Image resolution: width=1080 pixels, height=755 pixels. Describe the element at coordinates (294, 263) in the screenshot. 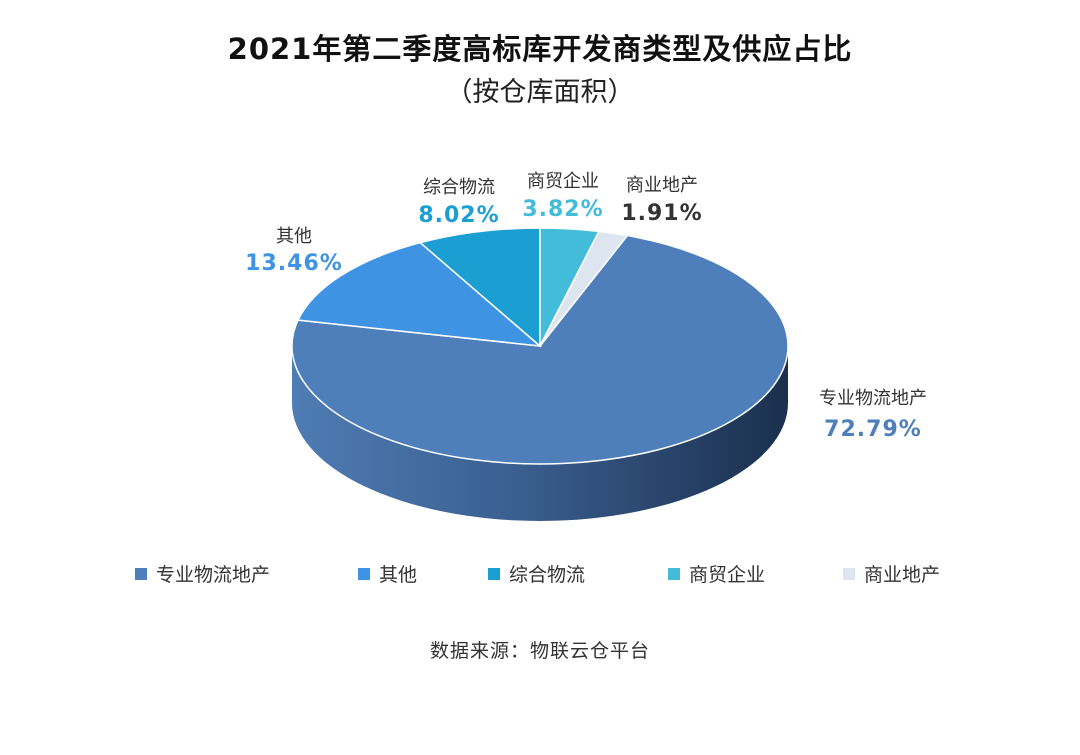

I see `slice-label-value-2: 13.46%` at that location.